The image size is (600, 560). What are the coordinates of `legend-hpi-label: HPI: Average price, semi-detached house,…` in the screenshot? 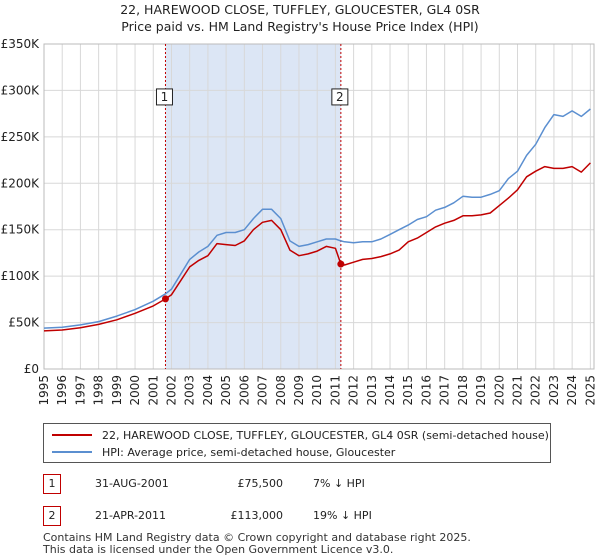 It's located at (249, 452).